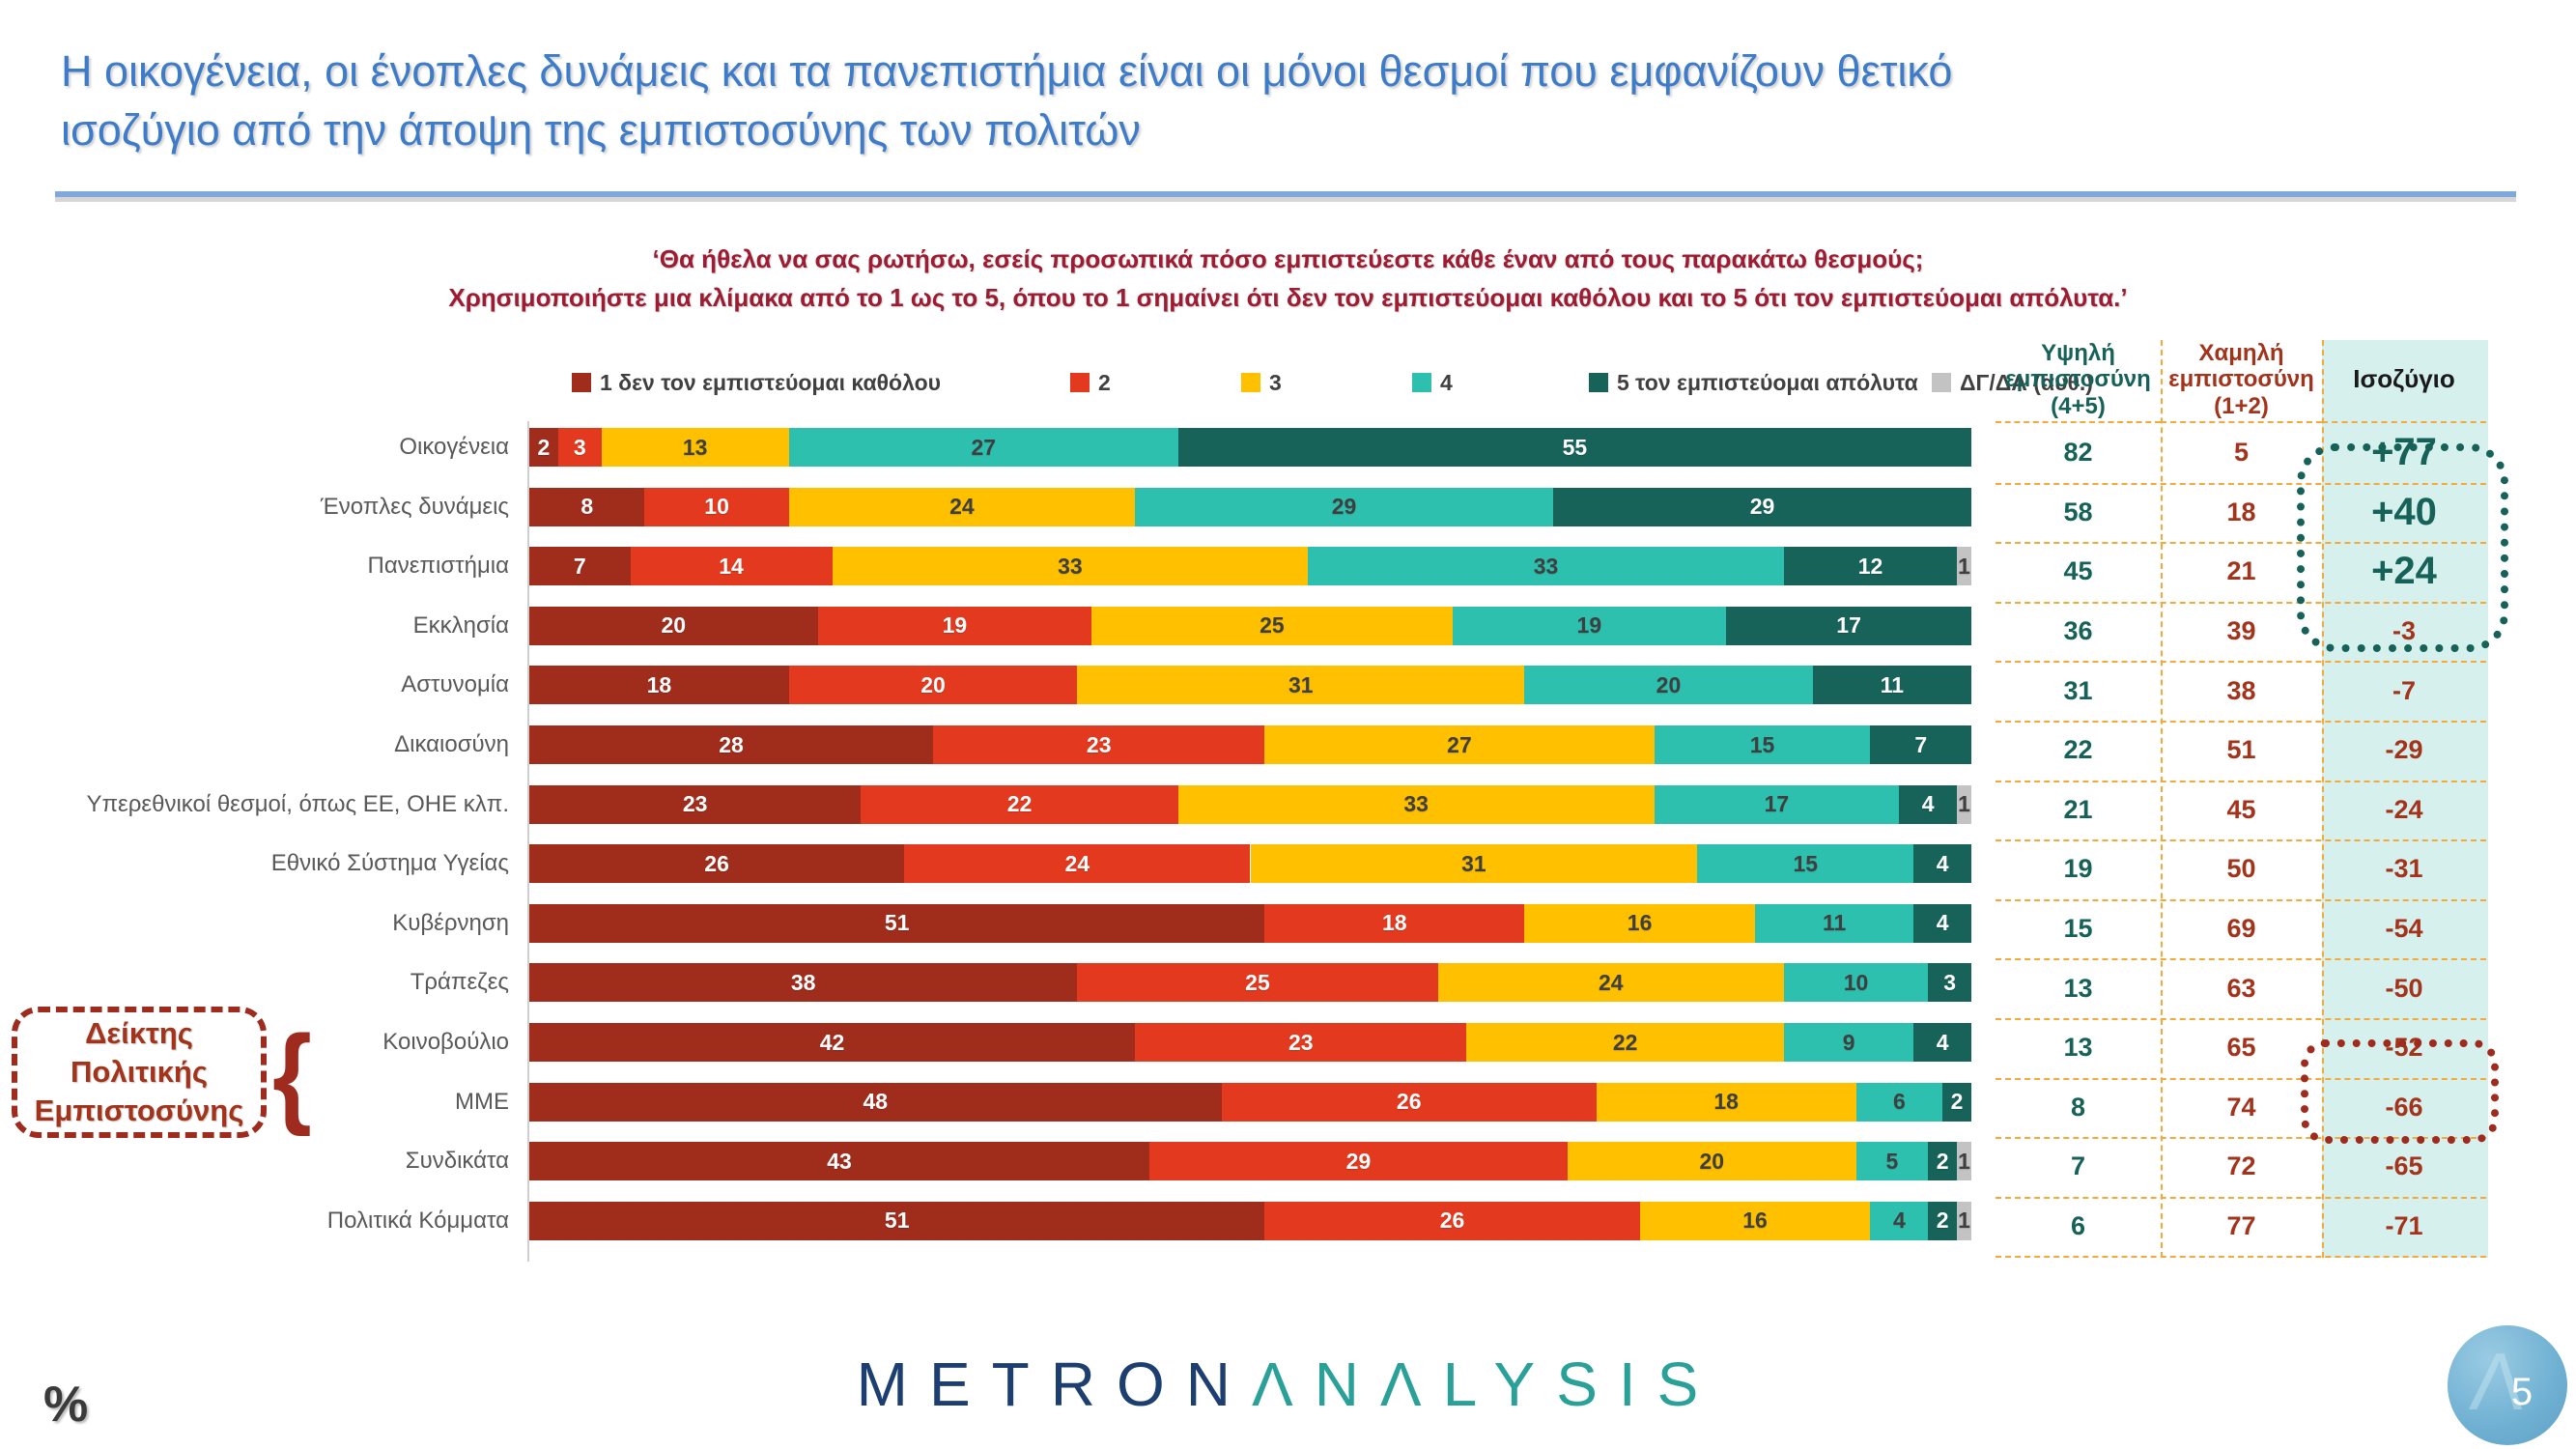  What do you see at coordinates (2241, 453) in the screenshot?
I see `table-cell-low: 5` at bounding box center [2241, 453].